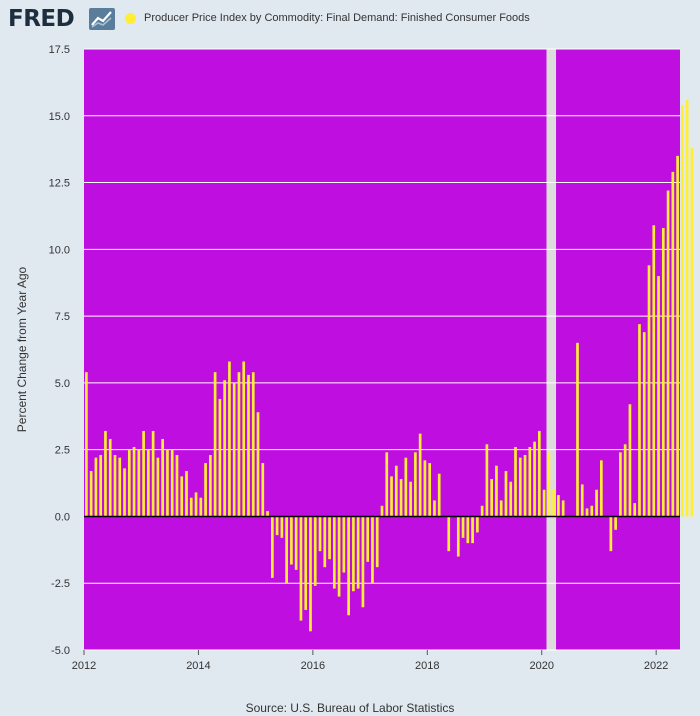 The image size is (700, 716). What do you see at coordinates (198, 666) in the screenshot?
I see `x-tick-label: 2014` at bounding box center [198, 666].